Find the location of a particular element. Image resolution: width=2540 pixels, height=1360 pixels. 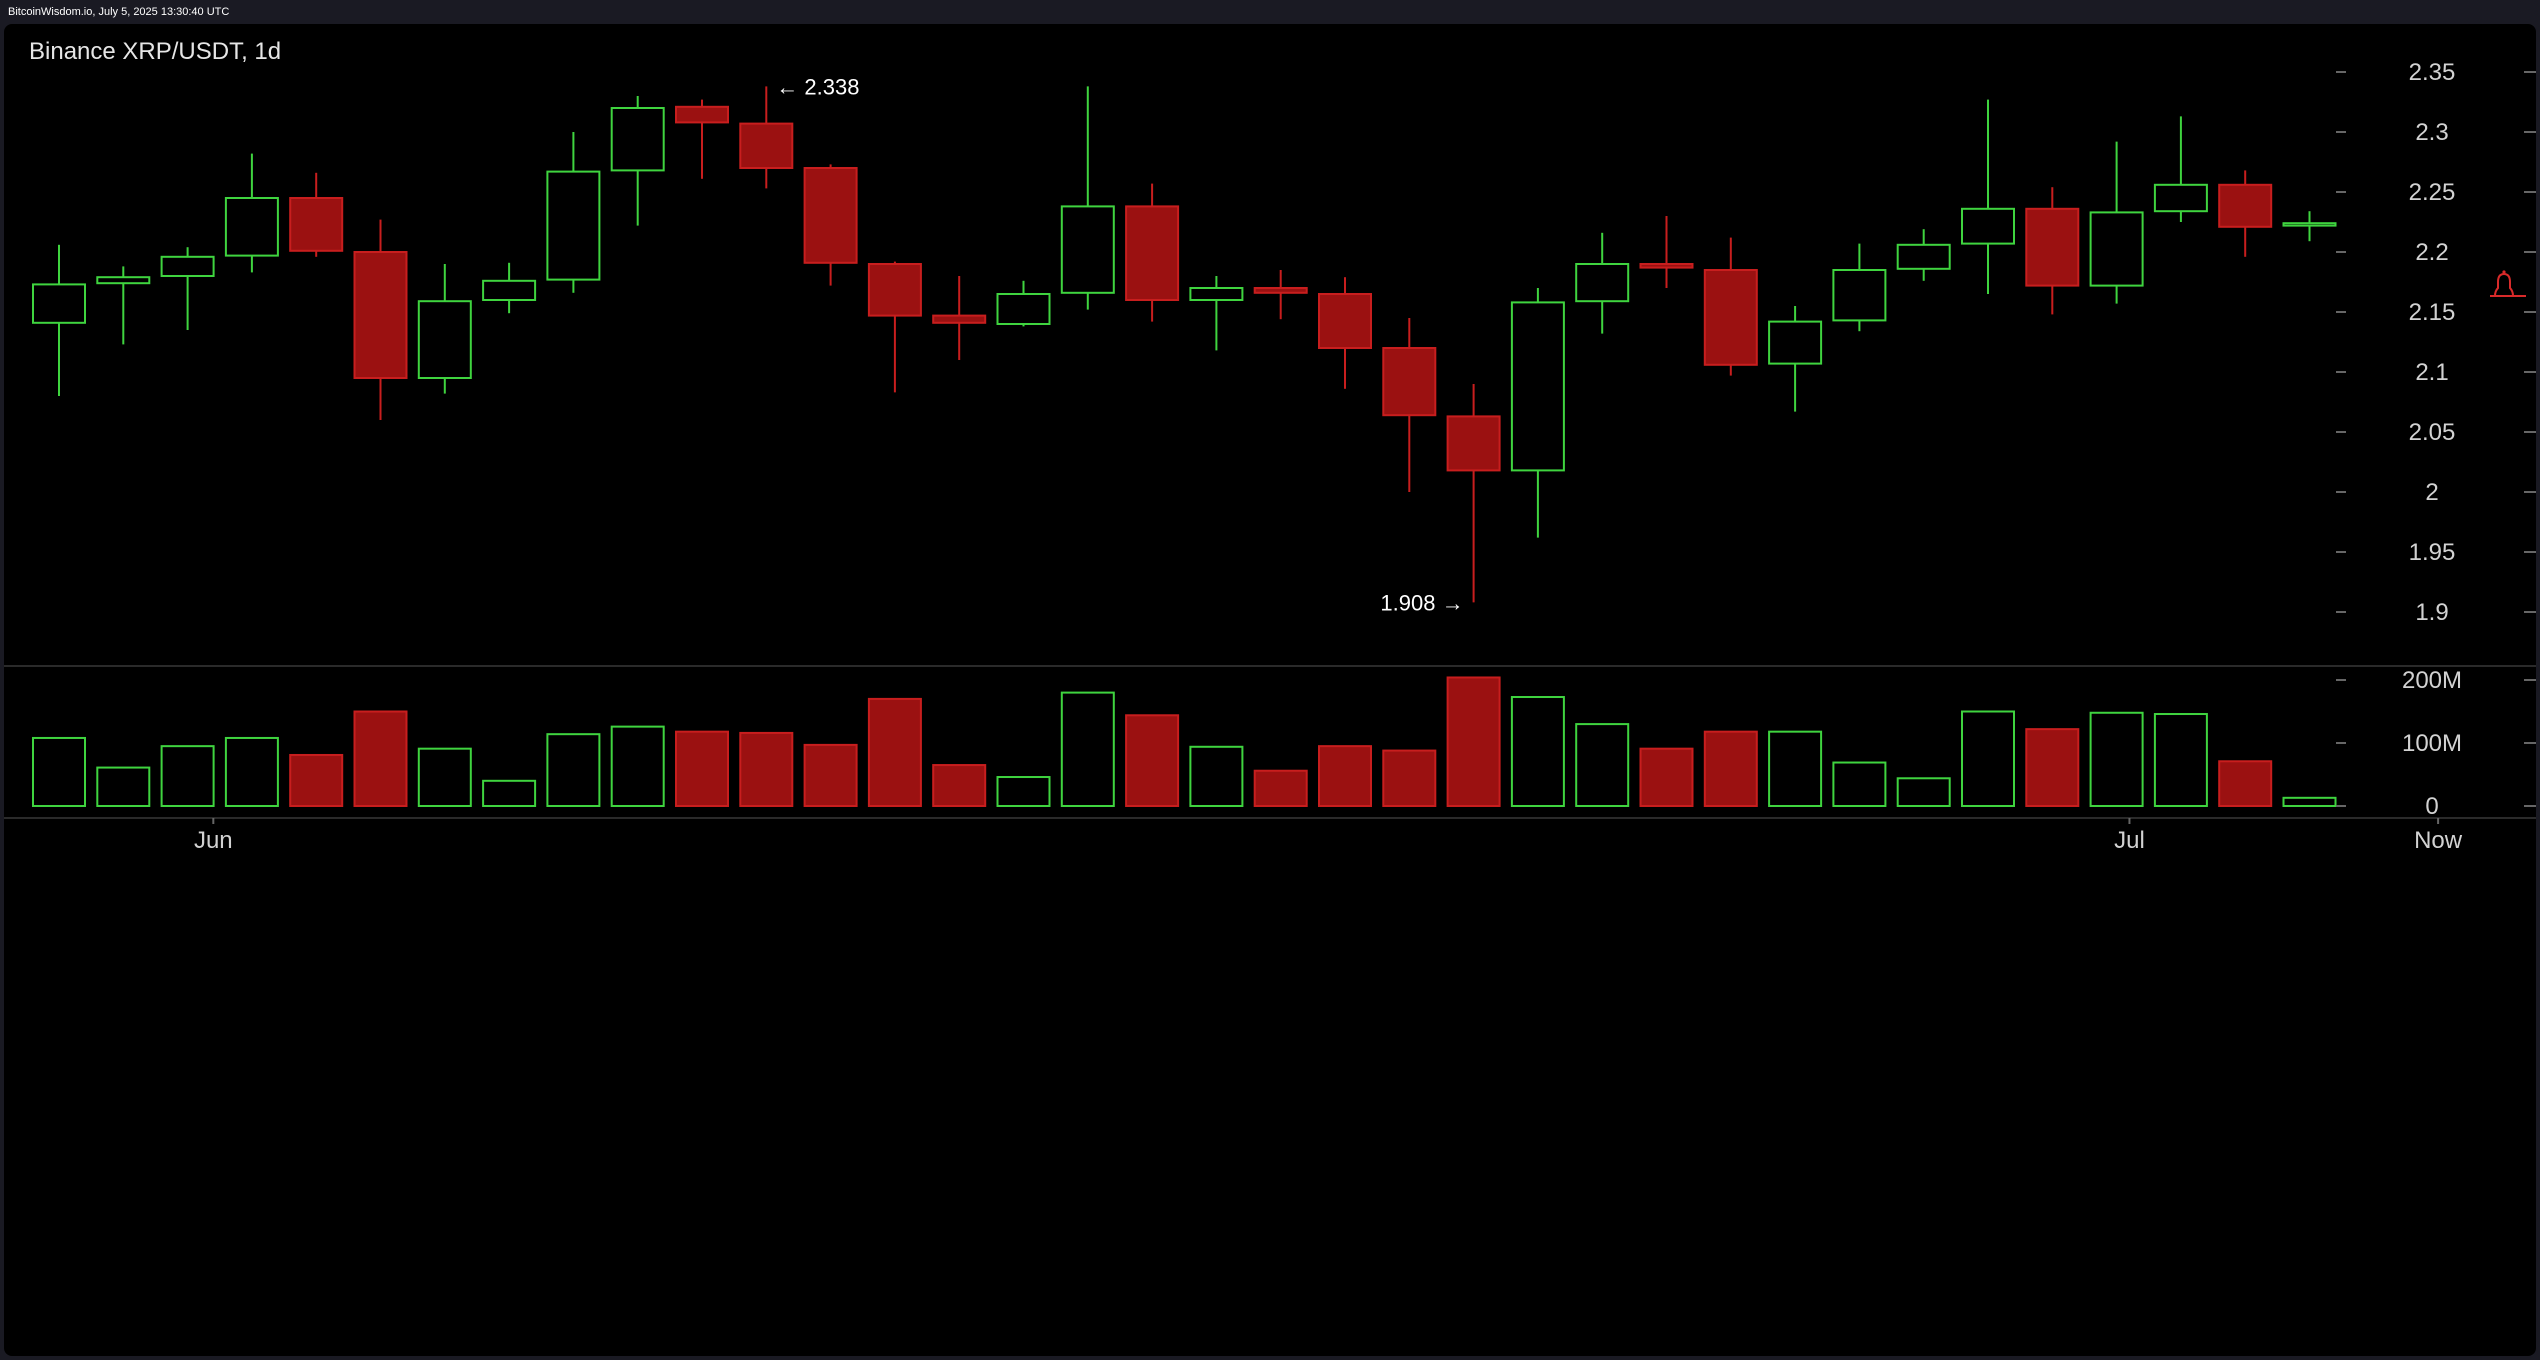

x-tick-label: Now is located at coordinates (2438, 840).